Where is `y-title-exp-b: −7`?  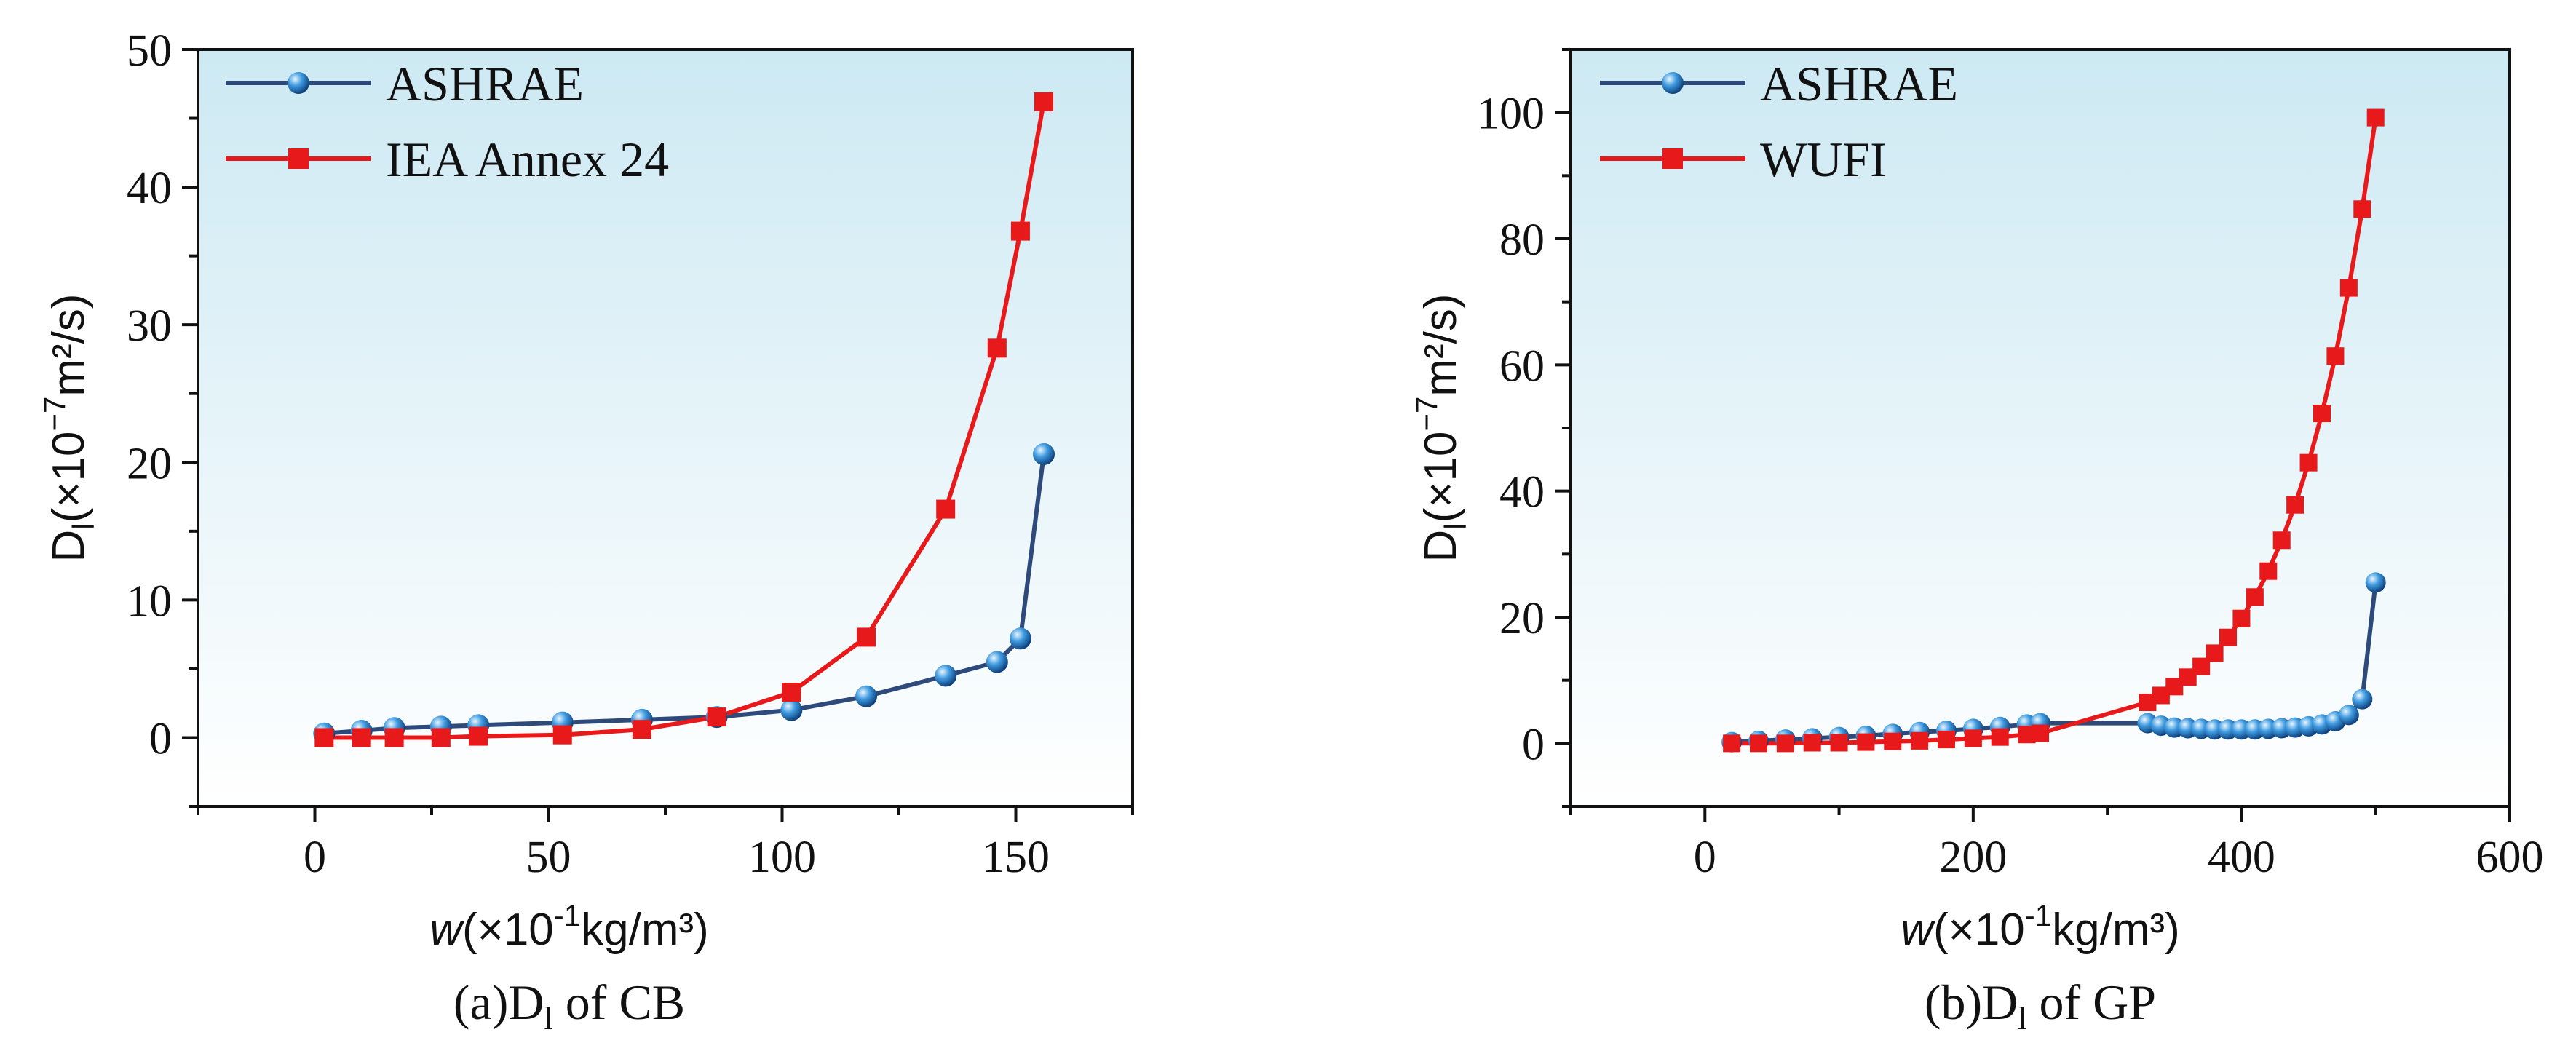 y-title-exp-b: −7 is located at coordinates (1426, 414).